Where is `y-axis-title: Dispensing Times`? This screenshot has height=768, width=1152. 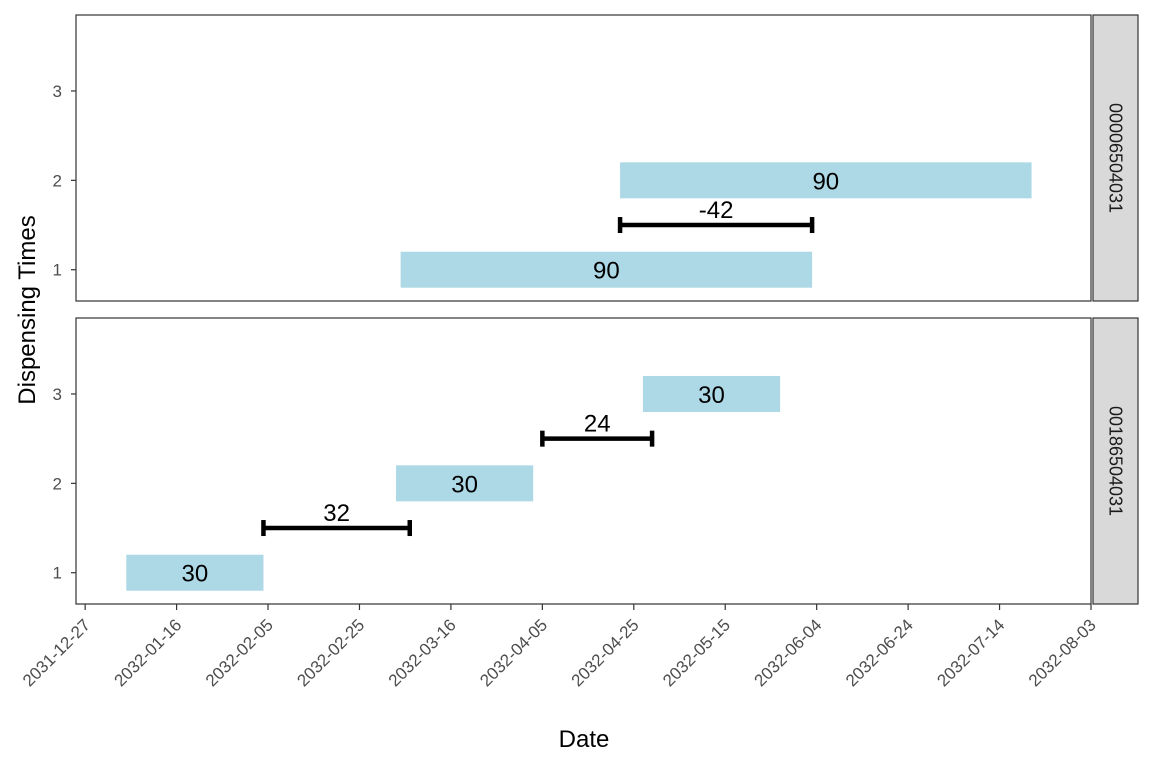
y-axis-title: Dispensing Times is located at coordinates (27, 309).